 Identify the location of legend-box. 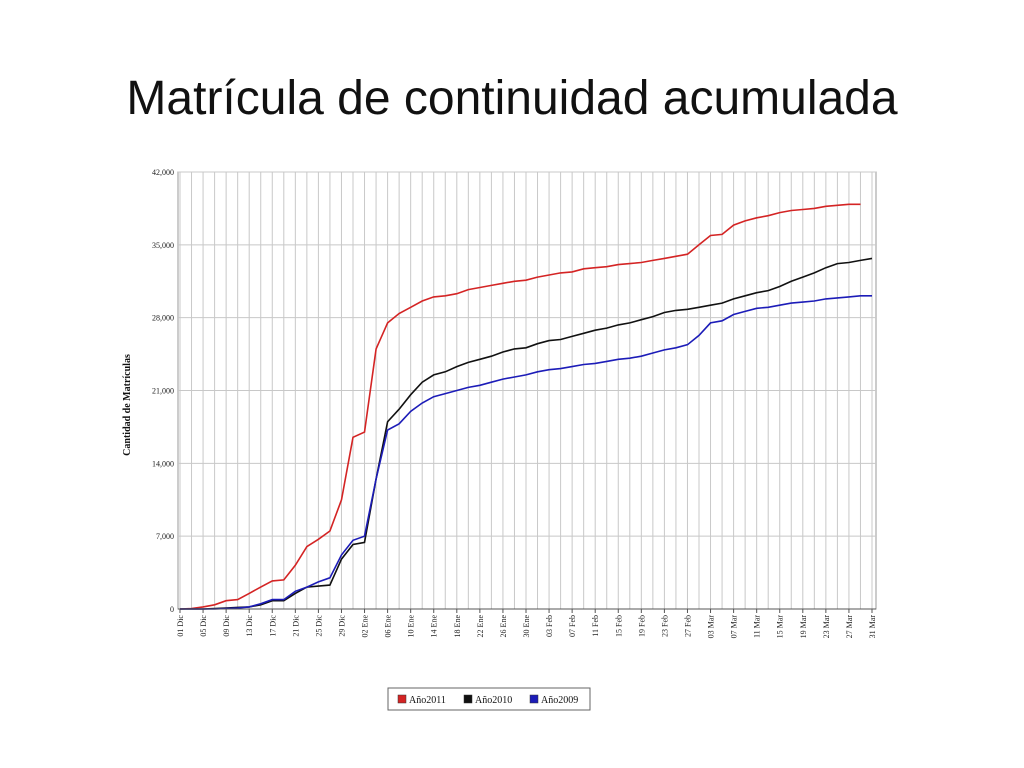
(489, 699).